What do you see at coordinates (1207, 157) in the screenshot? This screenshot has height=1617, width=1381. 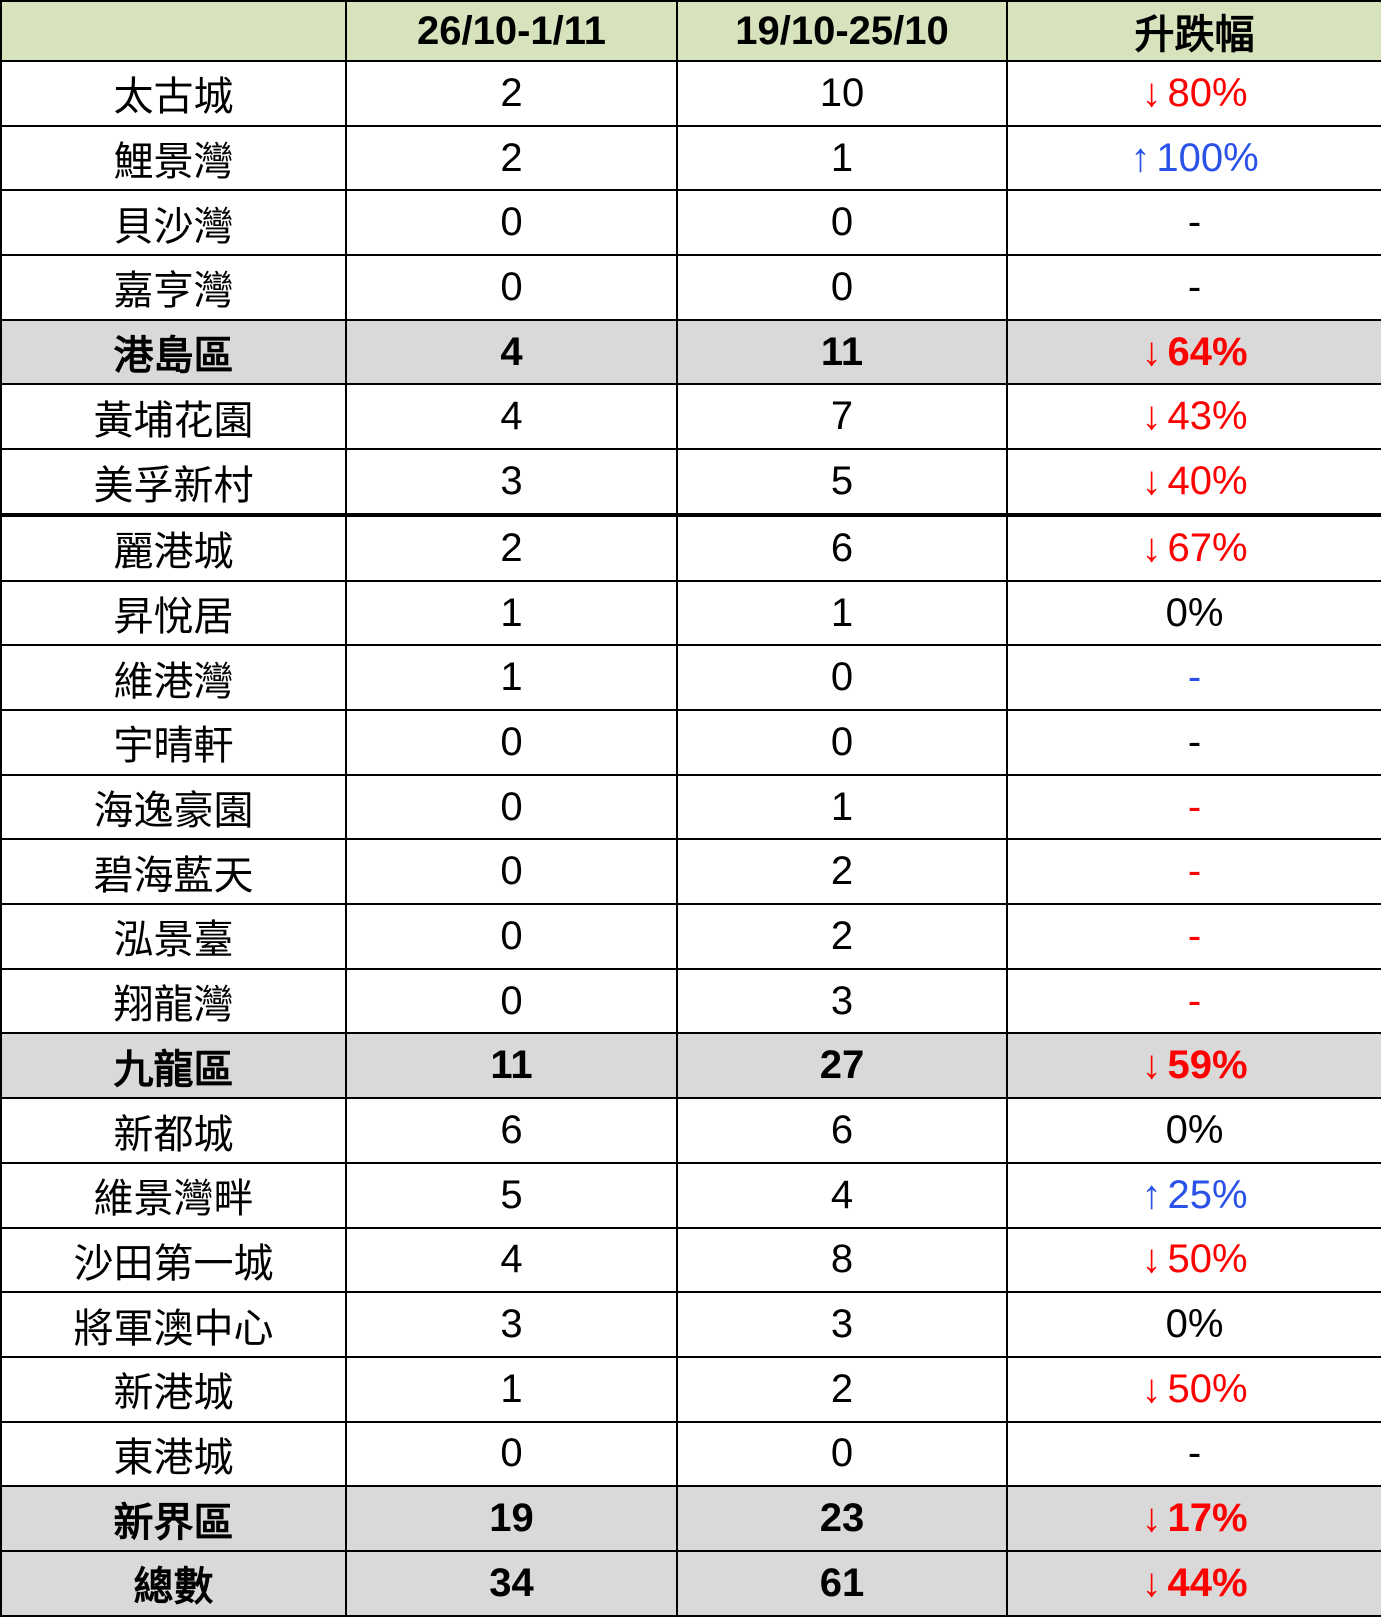 I see `change-value: 100%` at bounding box center [1207, 157].